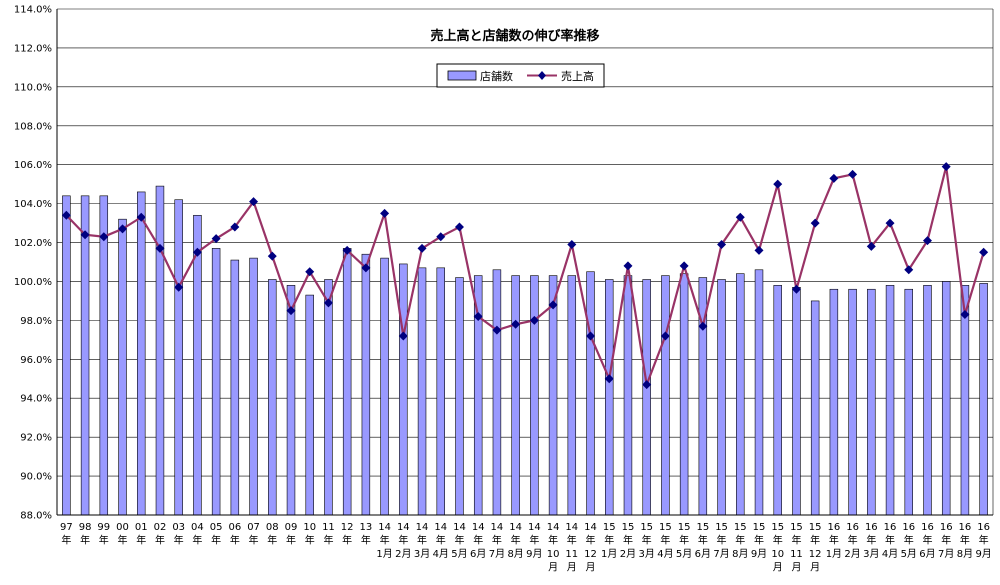 This screenshot has height=585, width=1000. Describe the element at coordinates (33, 243) in the screenshot. I see `y-tick-label: 102.0%` at that location.